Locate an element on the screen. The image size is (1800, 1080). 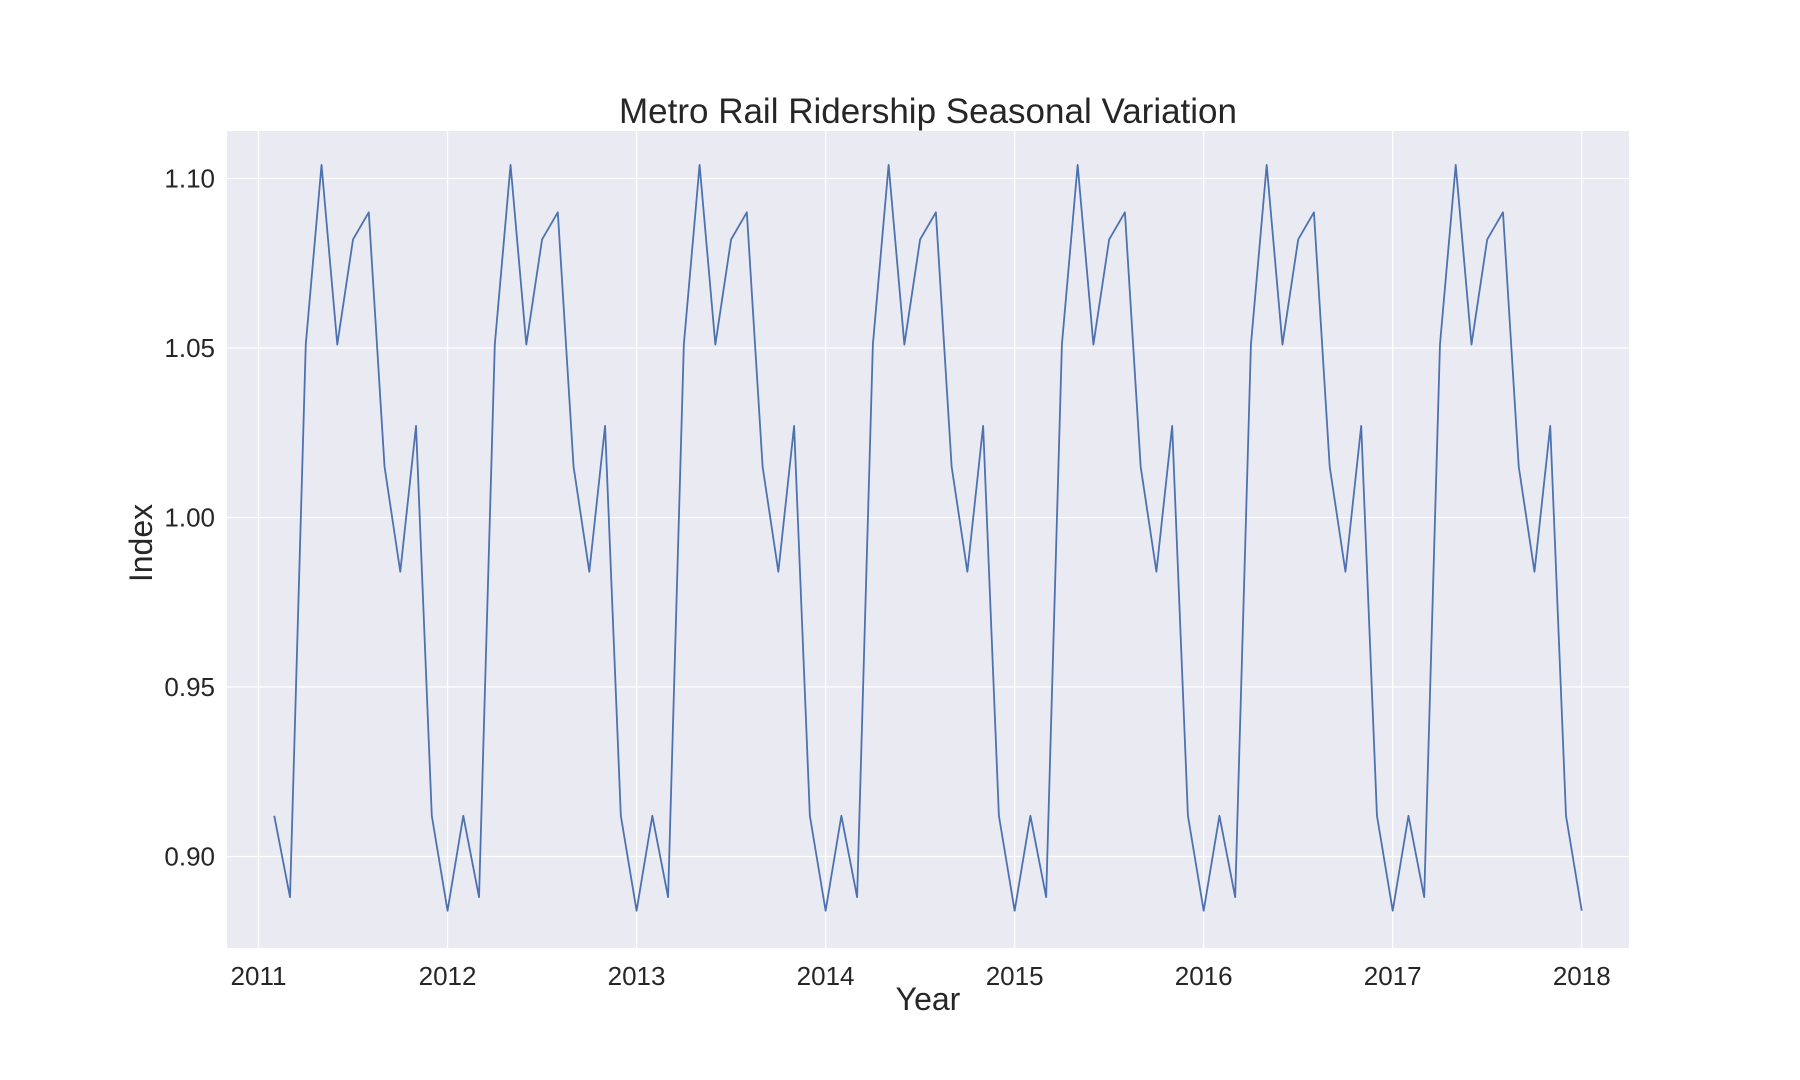
x-tick-label: 2011 is located at coordinates (259, 976).